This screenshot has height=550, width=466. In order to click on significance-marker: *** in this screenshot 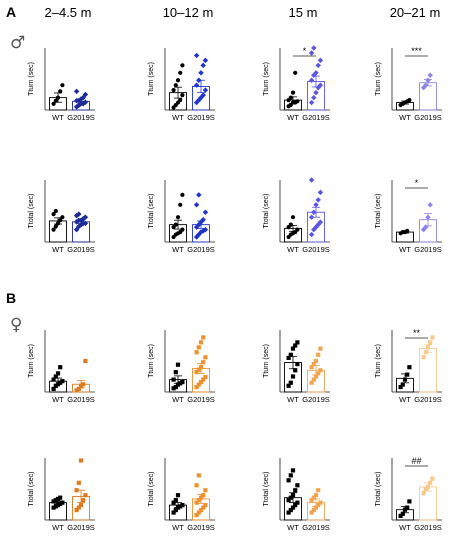, I will do `click(416, 51)`.